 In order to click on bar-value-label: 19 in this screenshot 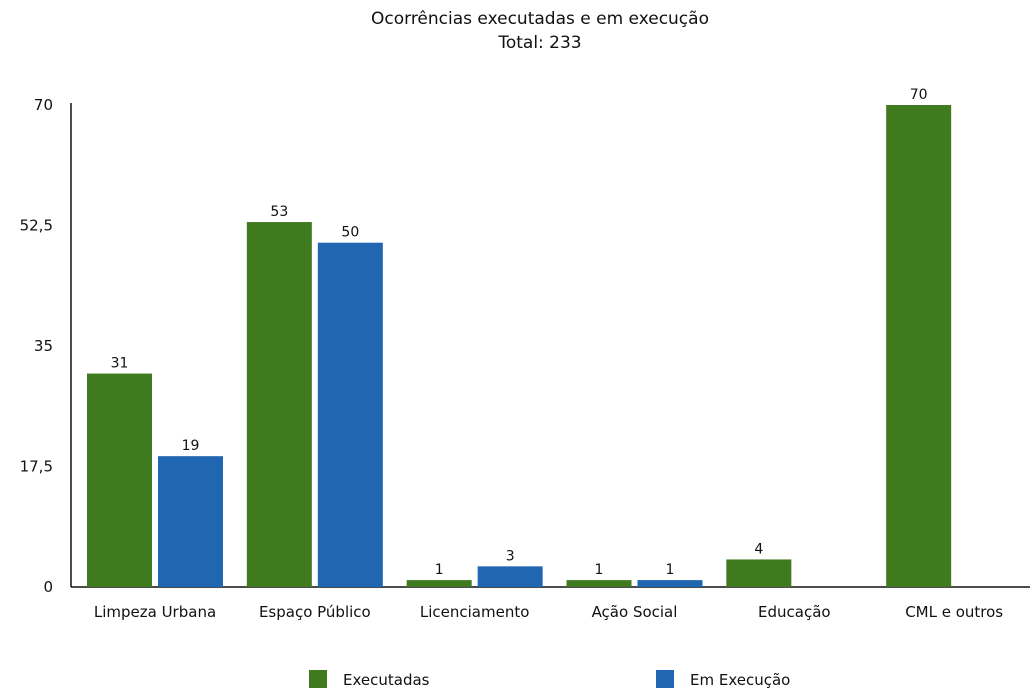, I will do `click(191, 446)`.